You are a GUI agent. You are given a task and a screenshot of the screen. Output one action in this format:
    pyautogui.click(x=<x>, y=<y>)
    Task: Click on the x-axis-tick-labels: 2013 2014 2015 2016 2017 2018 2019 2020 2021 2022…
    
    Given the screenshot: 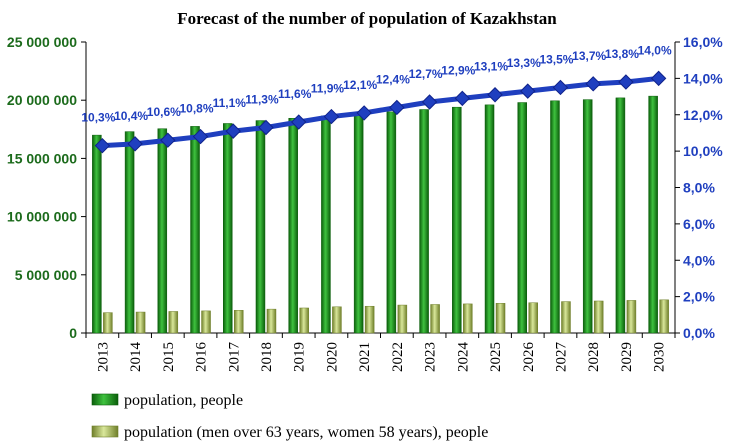 What is the action you would take?
    pyautogui.click(x=381, y=357)
    